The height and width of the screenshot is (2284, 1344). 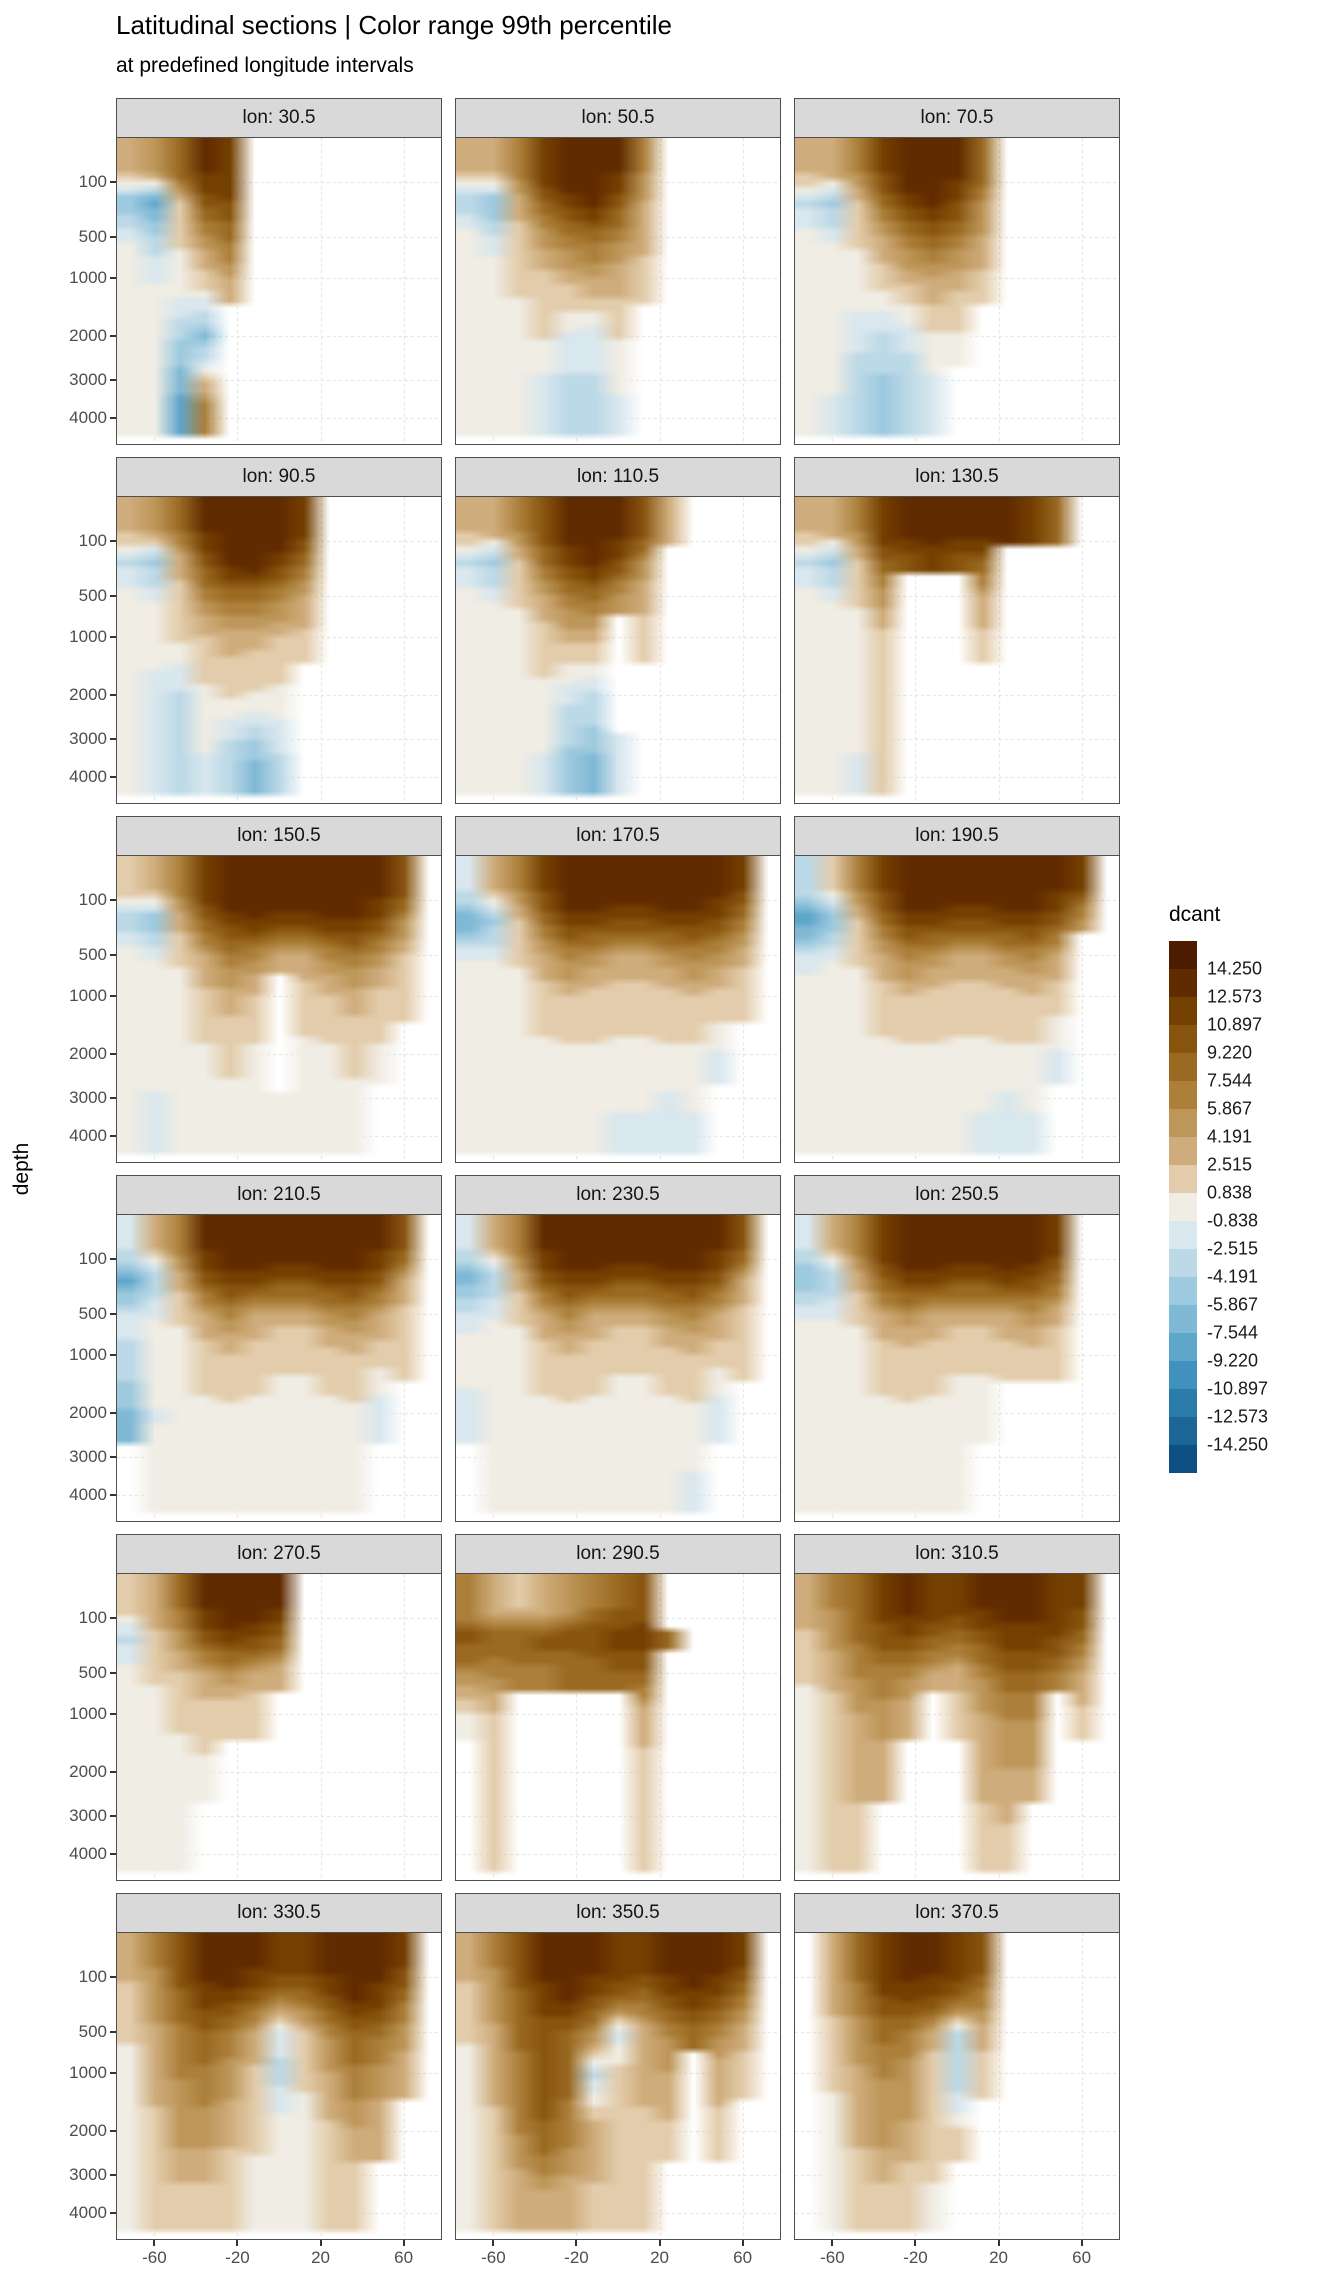 I want to click on facet-lon-50.5: lon: 50.5, so click(x=618, y=271).